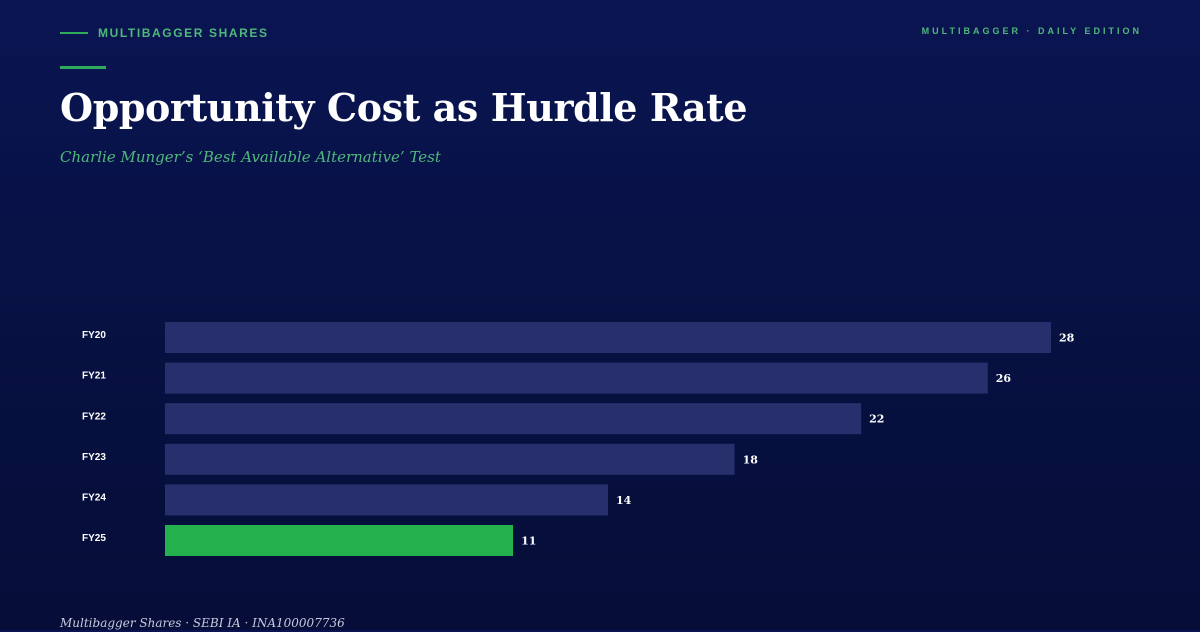 Image resolution: width=1200 pixels, height=632 pixels. What do you see at coordinates (624, 500) in the screenshot?
I see `value-label-fy24: 14` at bounding box center [624, 500].